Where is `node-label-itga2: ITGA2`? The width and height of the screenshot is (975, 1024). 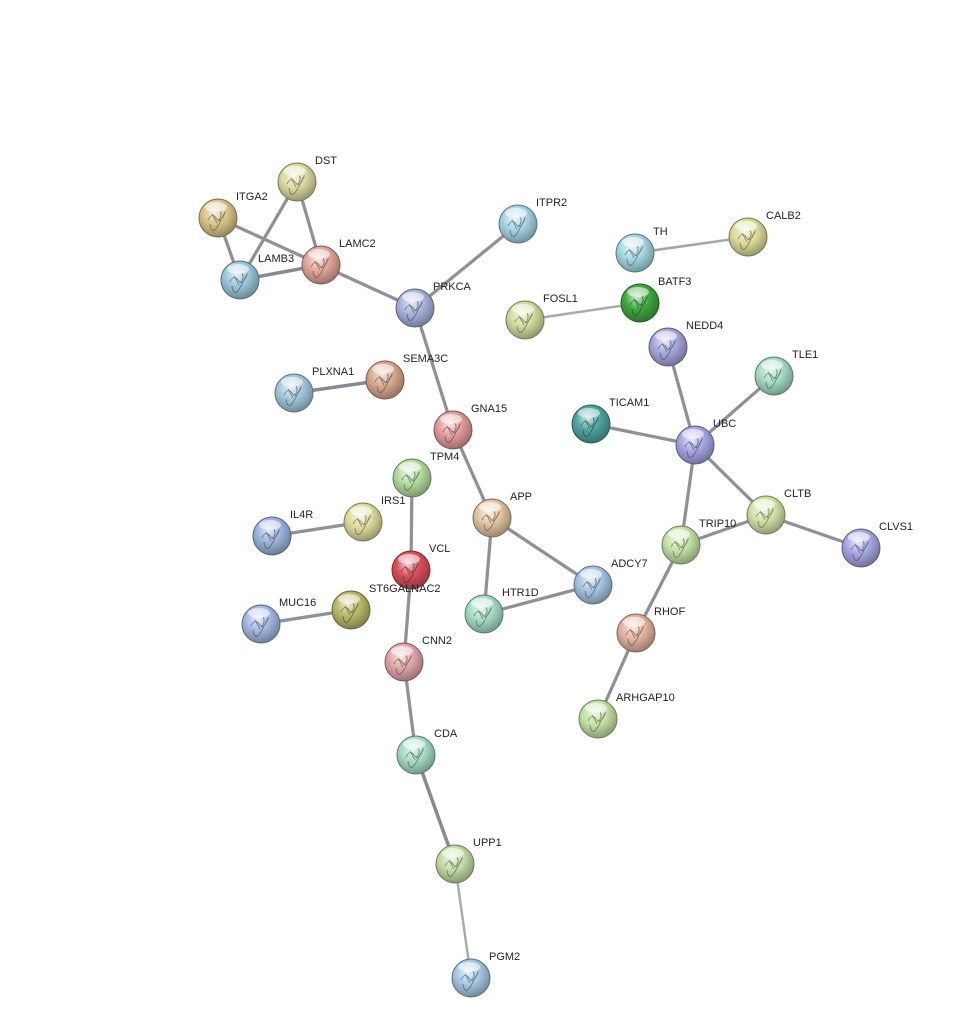
node-label-itga2: ITGA2 is located at coordinates (252, 197).